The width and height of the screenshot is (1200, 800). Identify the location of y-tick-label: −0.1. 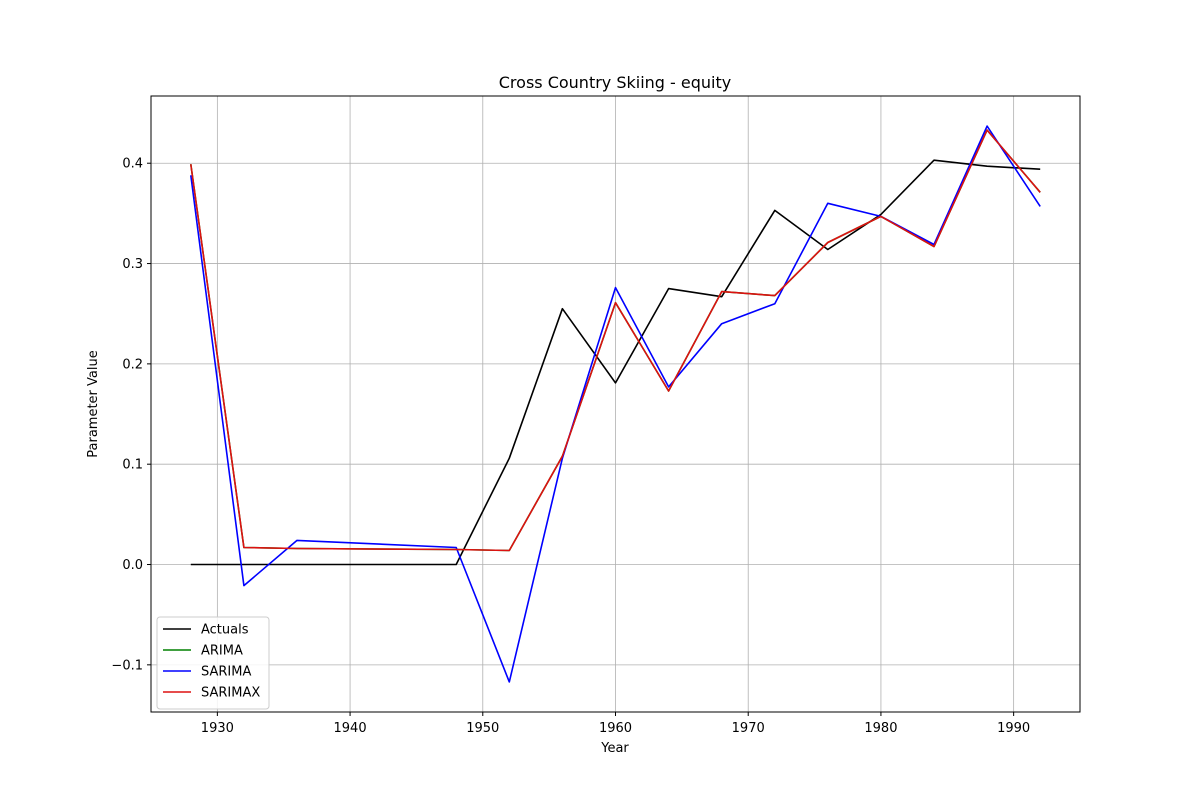
(127, 665).